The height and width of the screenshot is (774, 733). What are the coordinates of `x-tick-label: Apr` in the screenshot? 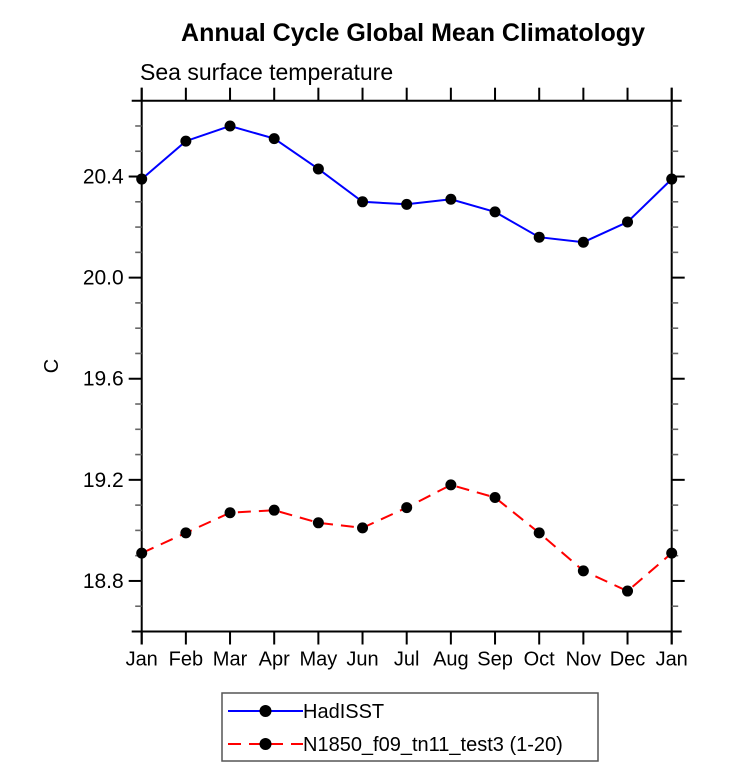 It's located at (274, 660).